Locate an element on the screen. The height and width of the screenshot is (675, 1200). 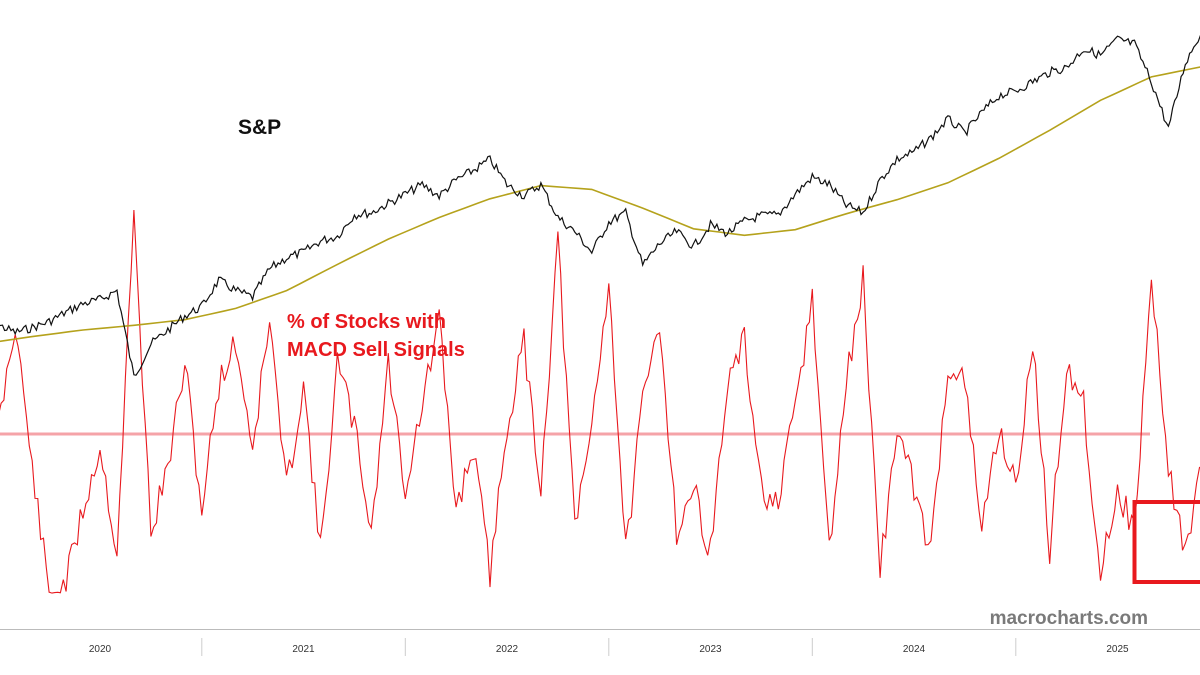
indicator-label-line2: MACD Sell Signals is located at coordinates (376, 350).